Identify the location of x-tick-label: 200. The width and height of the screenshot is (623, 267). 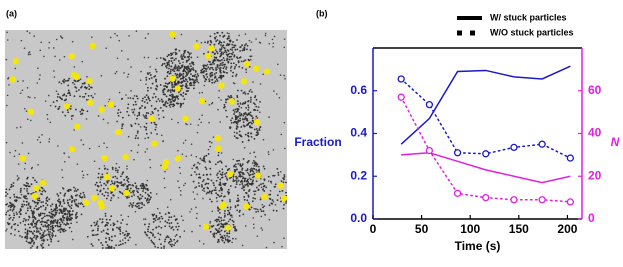
(567, 229).